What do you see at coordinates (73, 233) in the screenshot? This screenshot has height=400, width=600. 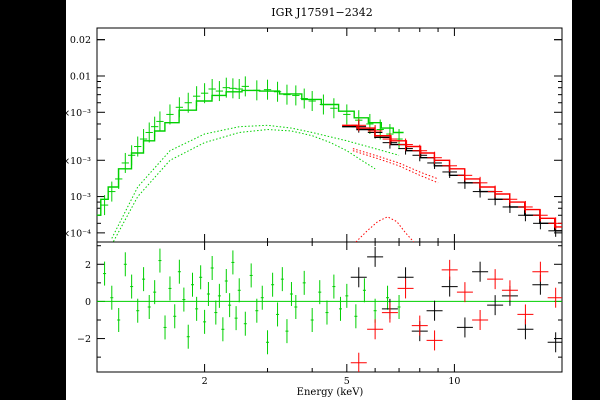 I see `spectrum-y-tick-label: 5×10⁻⁴` at bounding box center [73, 233].